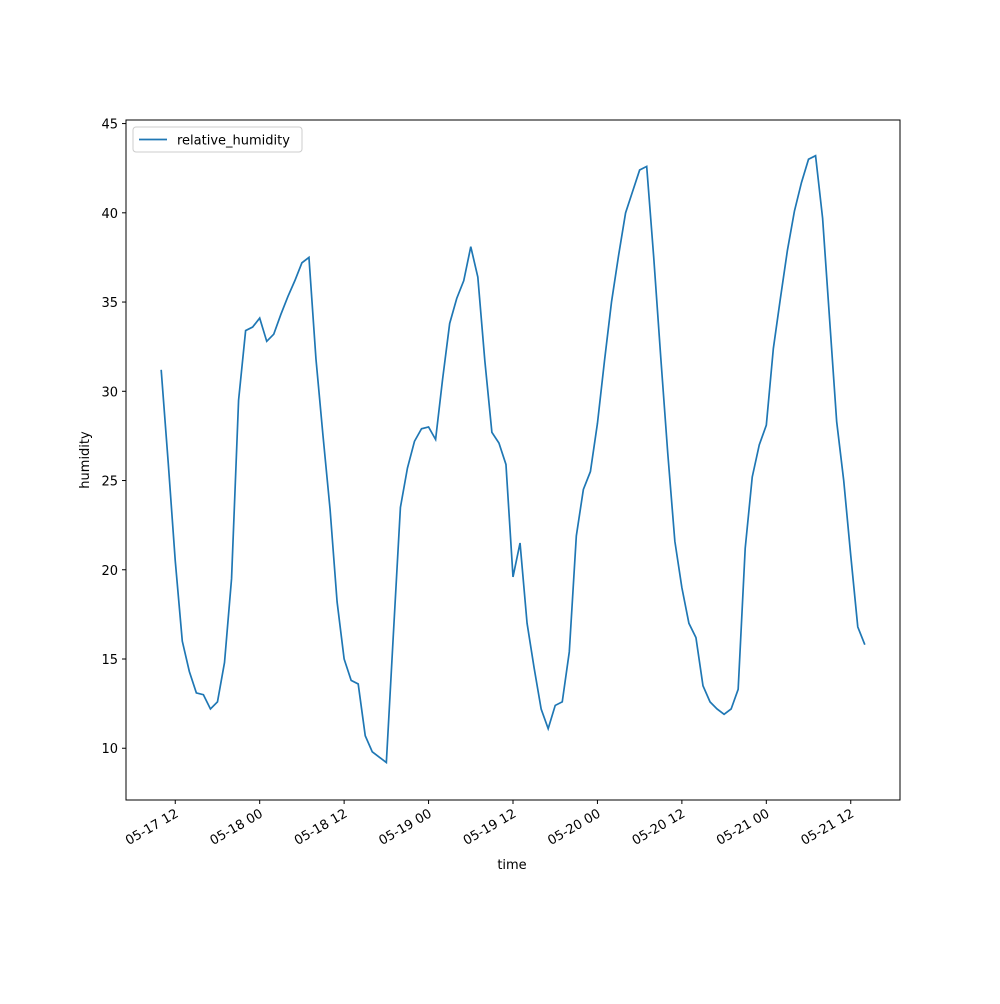  I want to click on x-tick-label: 05-20 00, so click(574, 827).